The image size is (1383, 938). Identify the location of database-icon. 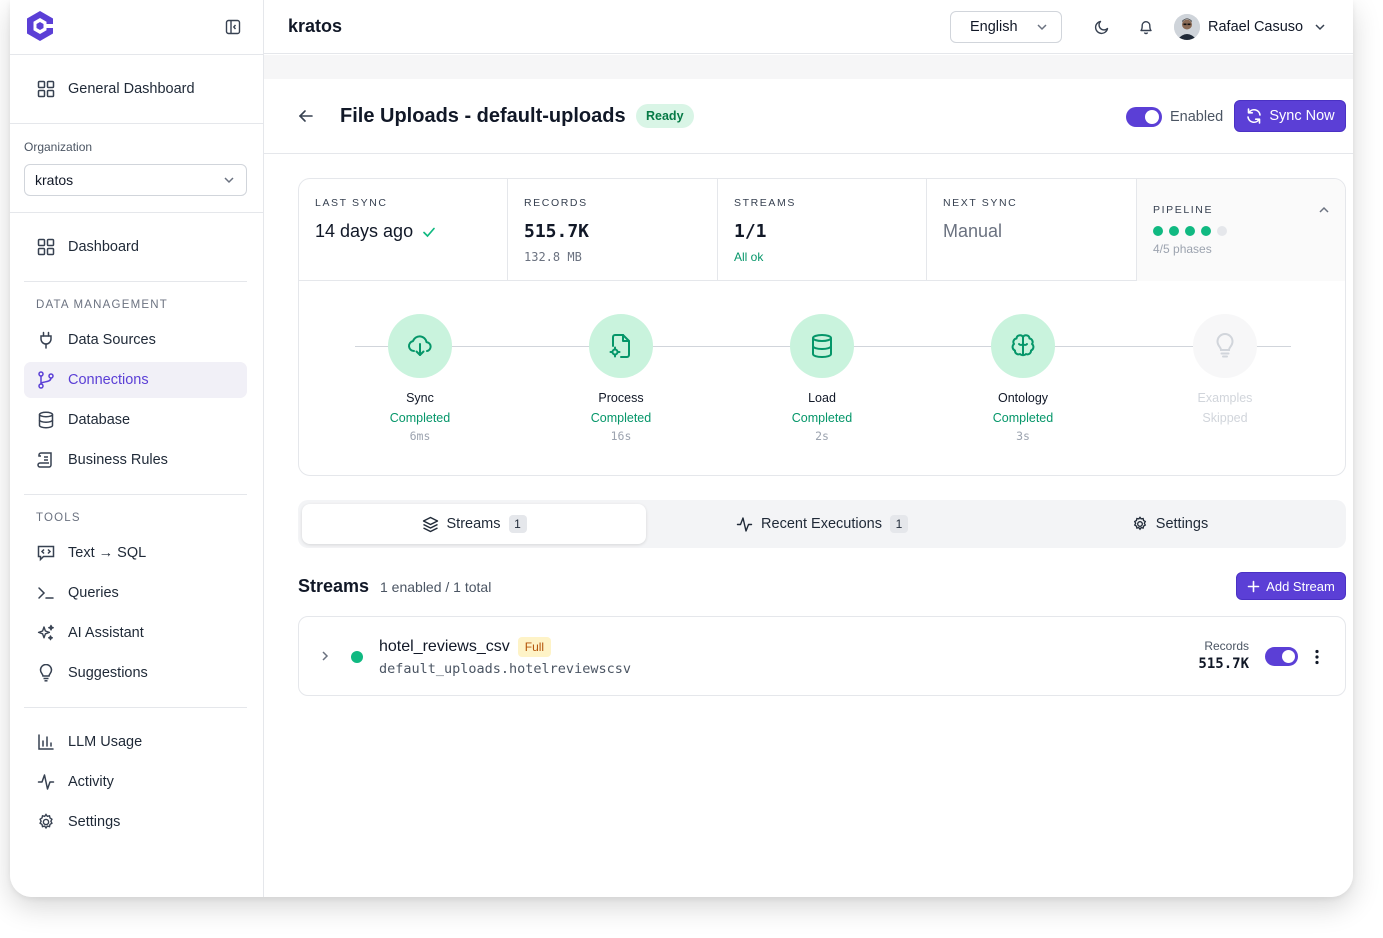
(822, 346).